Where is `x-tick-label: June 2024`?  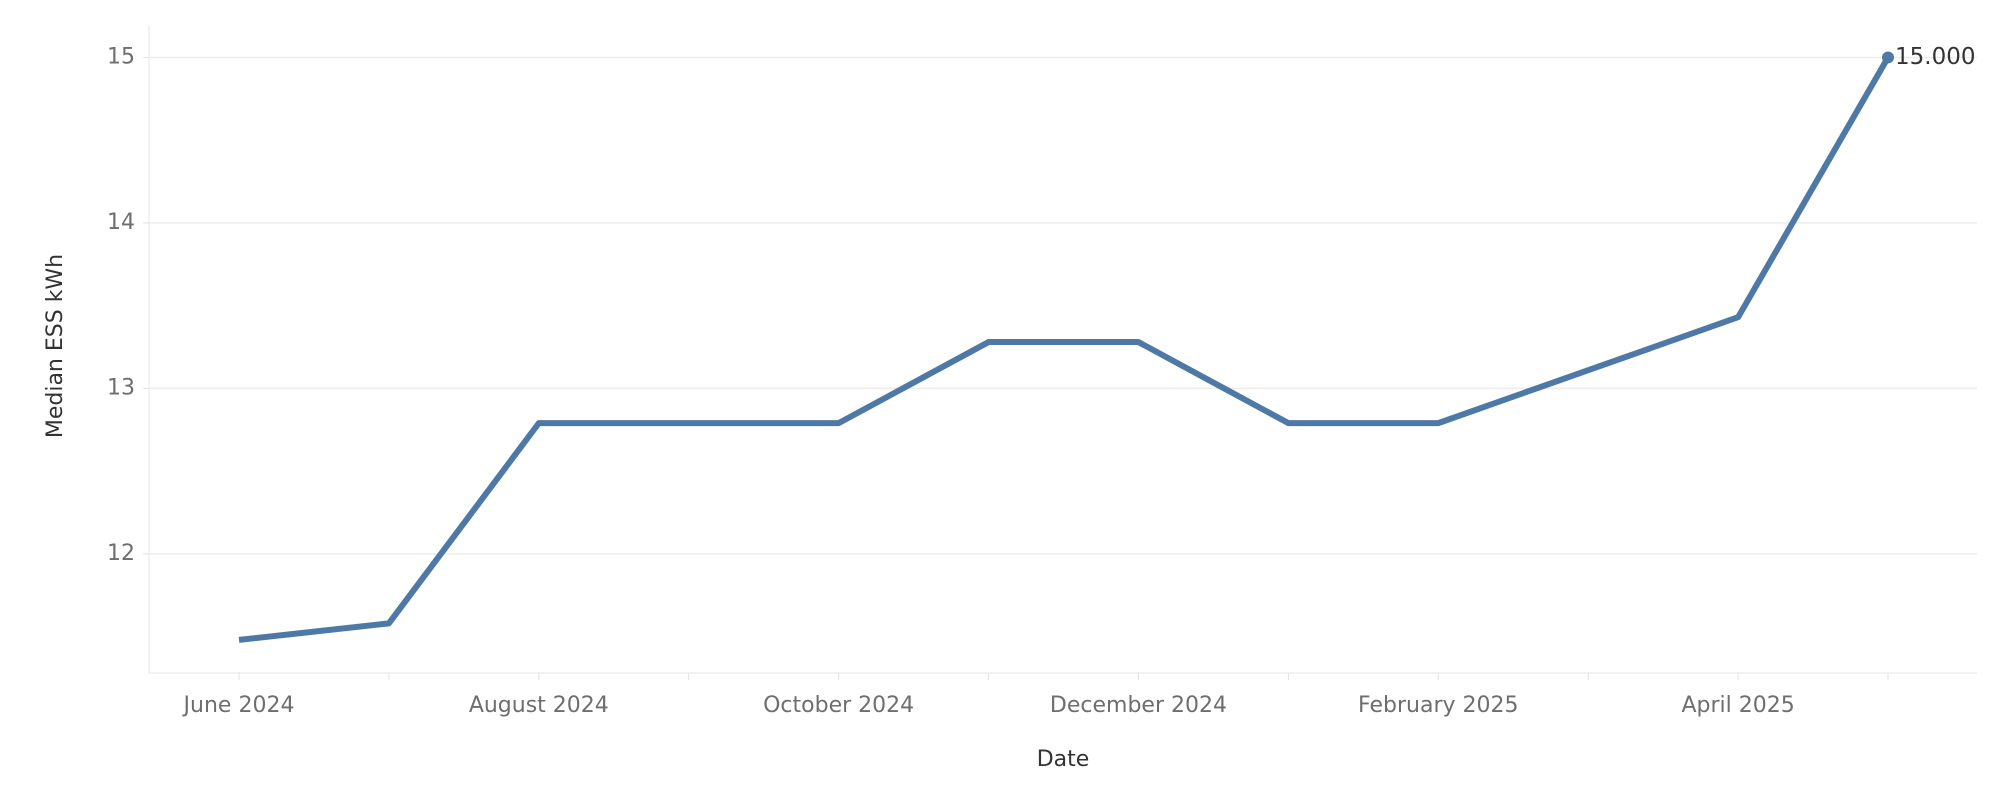
x-tick-label: June 2024 is located at coordinates (238, 705).